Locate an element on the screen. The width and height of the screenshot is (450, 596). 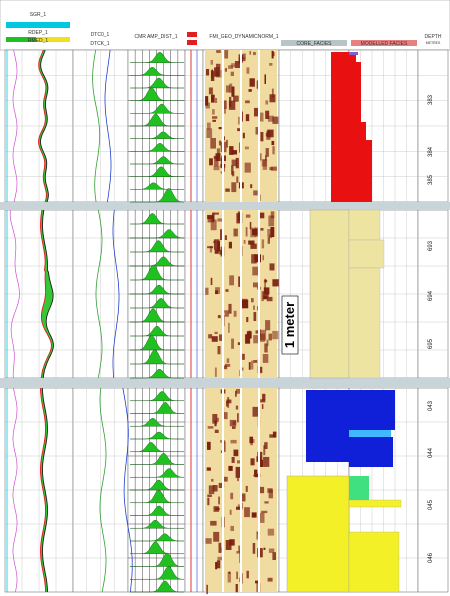
depth-label: 695 is located at coordinates (431, 343).